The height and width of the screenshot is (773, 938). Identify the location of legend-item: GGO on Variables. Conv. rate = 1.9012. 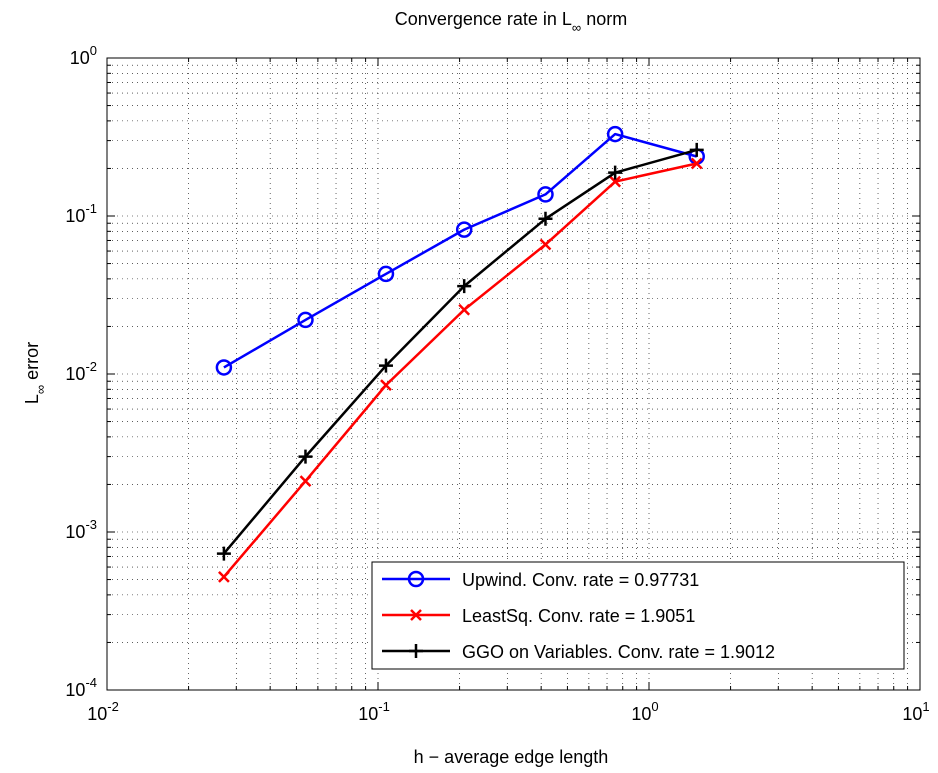
(578, 652).